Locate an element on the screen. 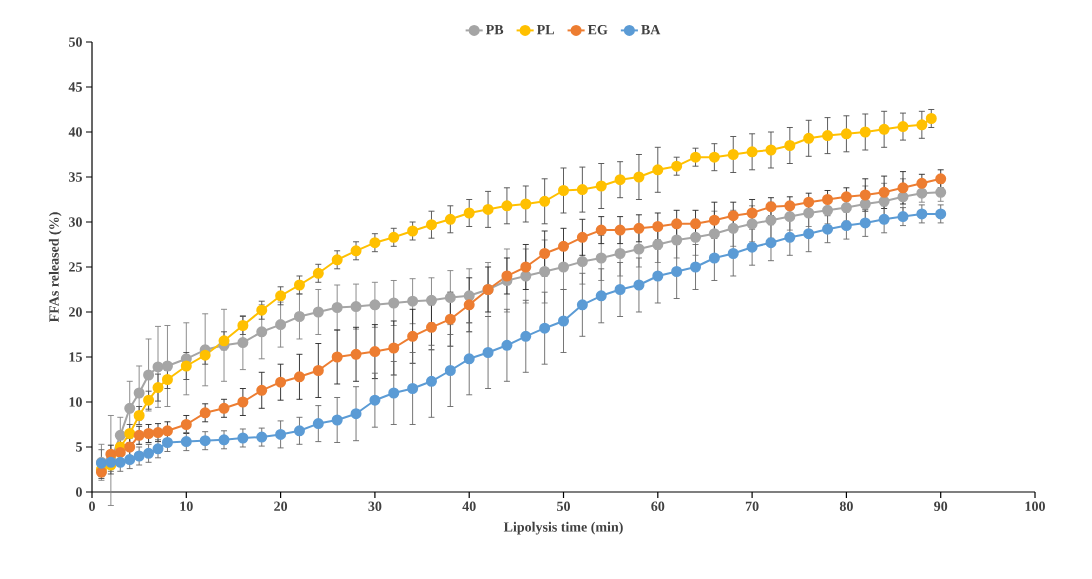 The image size is (1092, 579). legend-label: PL is located at coordinates (545, 30).